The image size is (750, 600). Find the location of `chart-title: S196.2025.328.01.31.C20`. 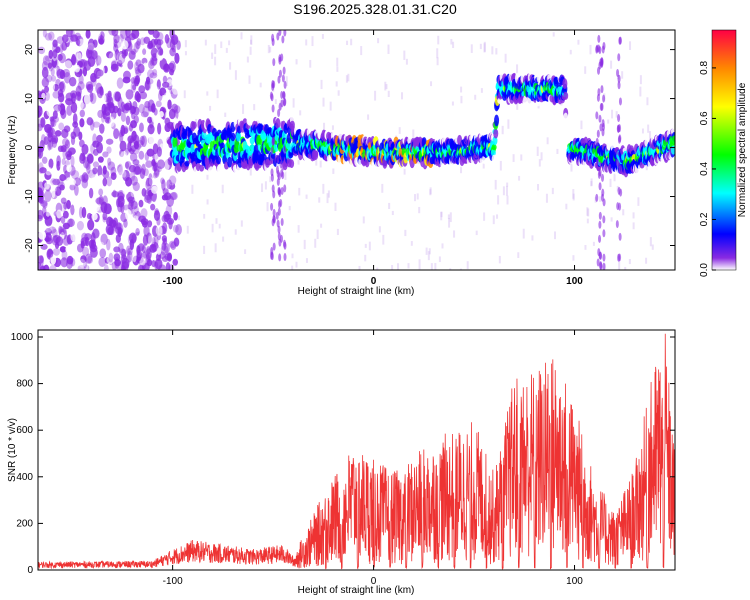

chart-title: S196.2025.328.01.31.C20 is located at coordinates (375, 9).